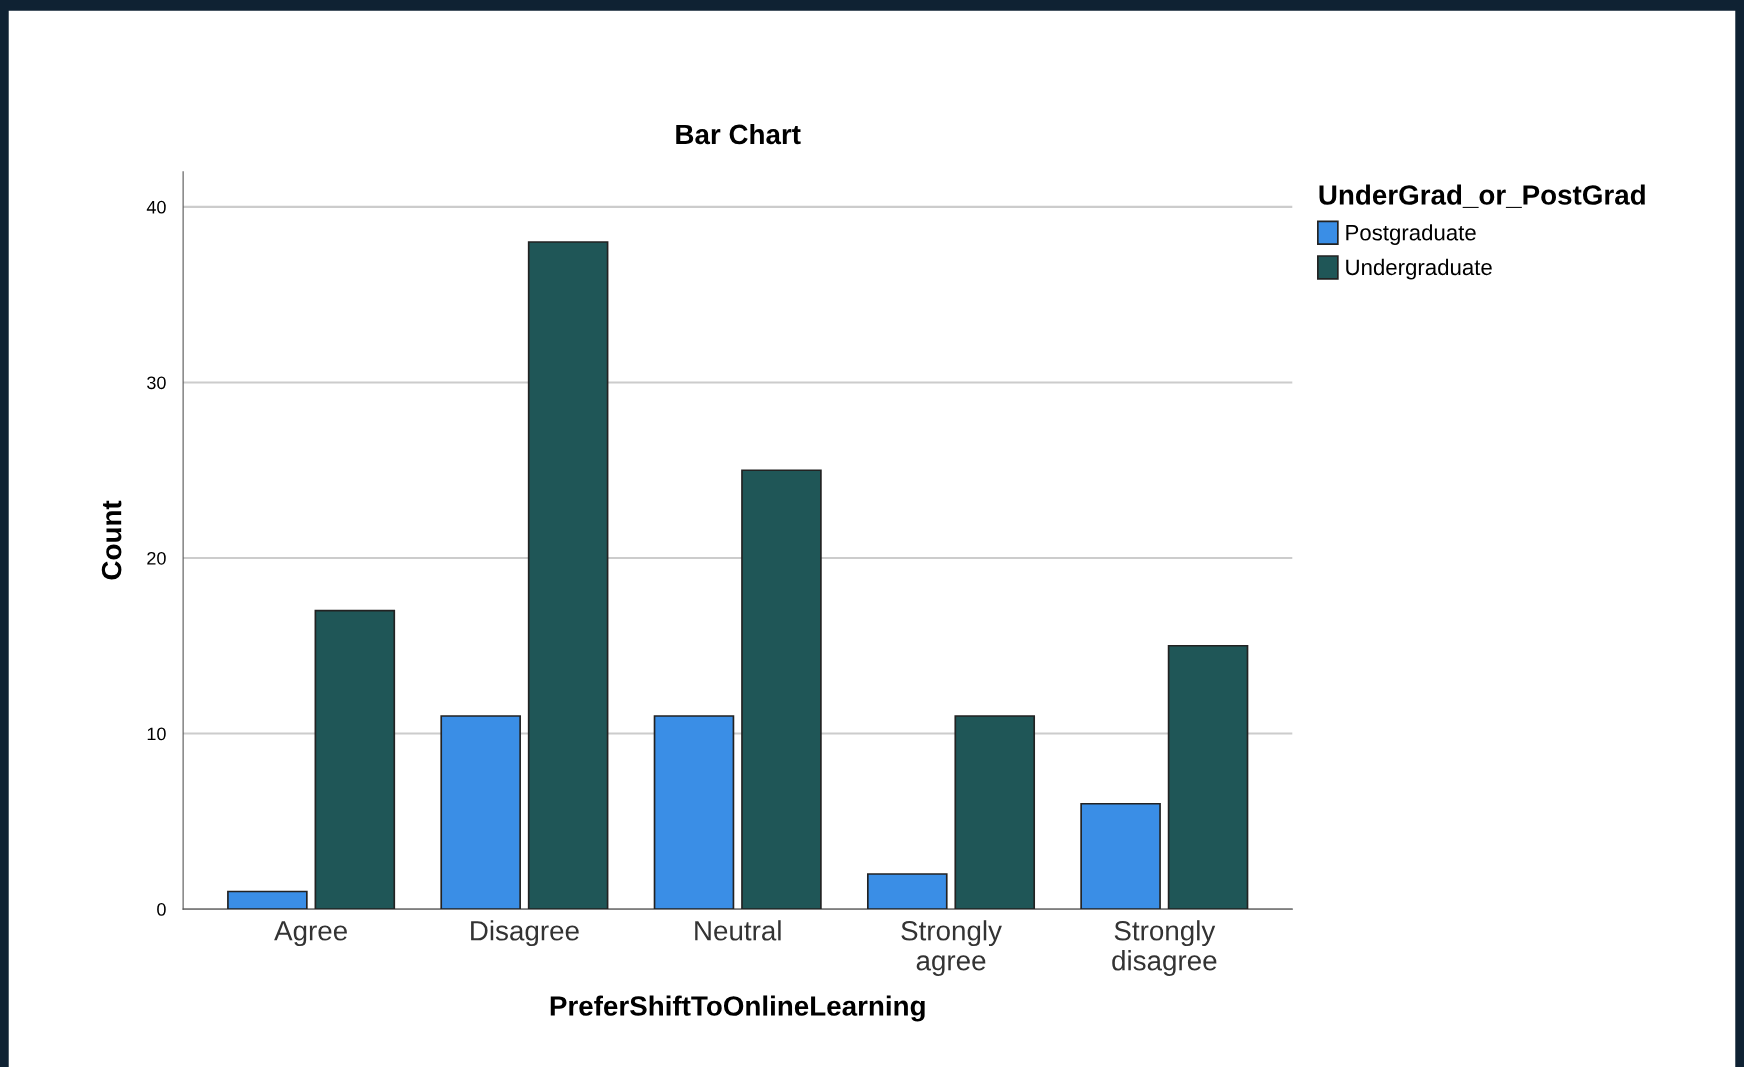 The height and width of the screenshot is (1067, 1744). I want to click on x-tick-label: Disagree, so click(525, 933).